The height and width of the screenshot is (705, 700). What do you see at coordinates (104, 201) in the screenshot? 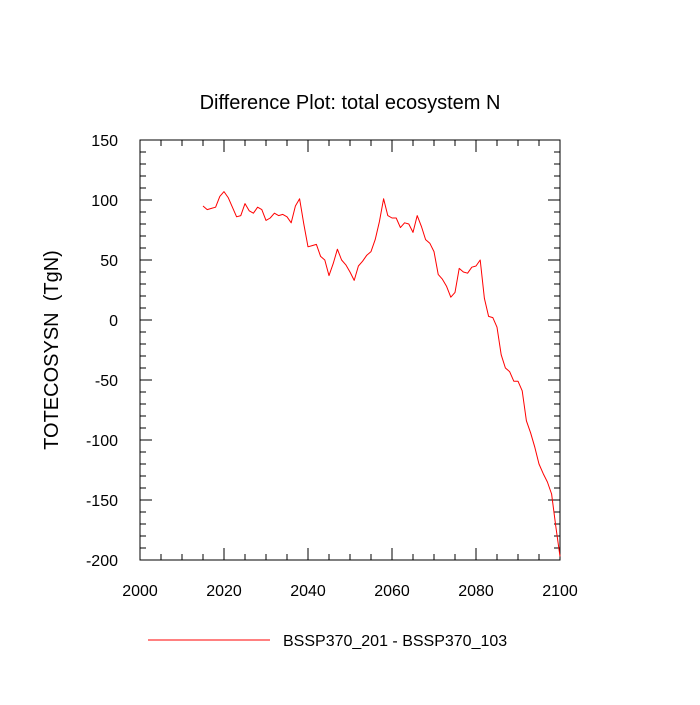
I see `y-tick-label: 100` at bounding box center [104, 201].